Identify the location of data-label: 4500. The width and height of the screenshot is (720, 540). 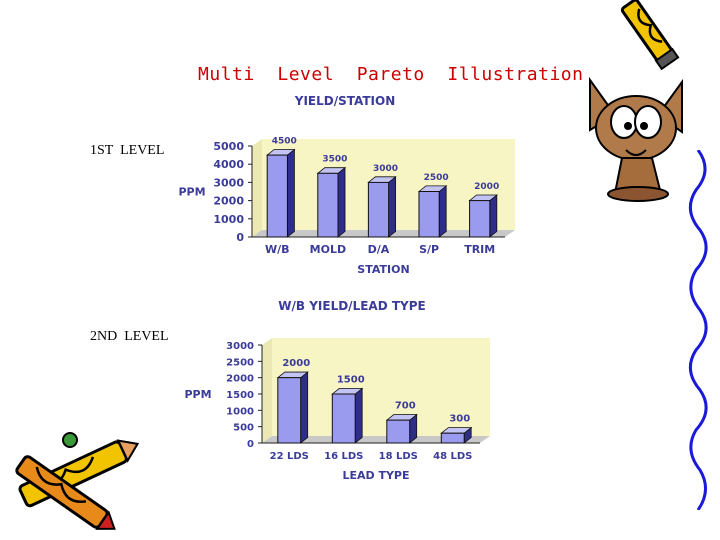
(284, 142).